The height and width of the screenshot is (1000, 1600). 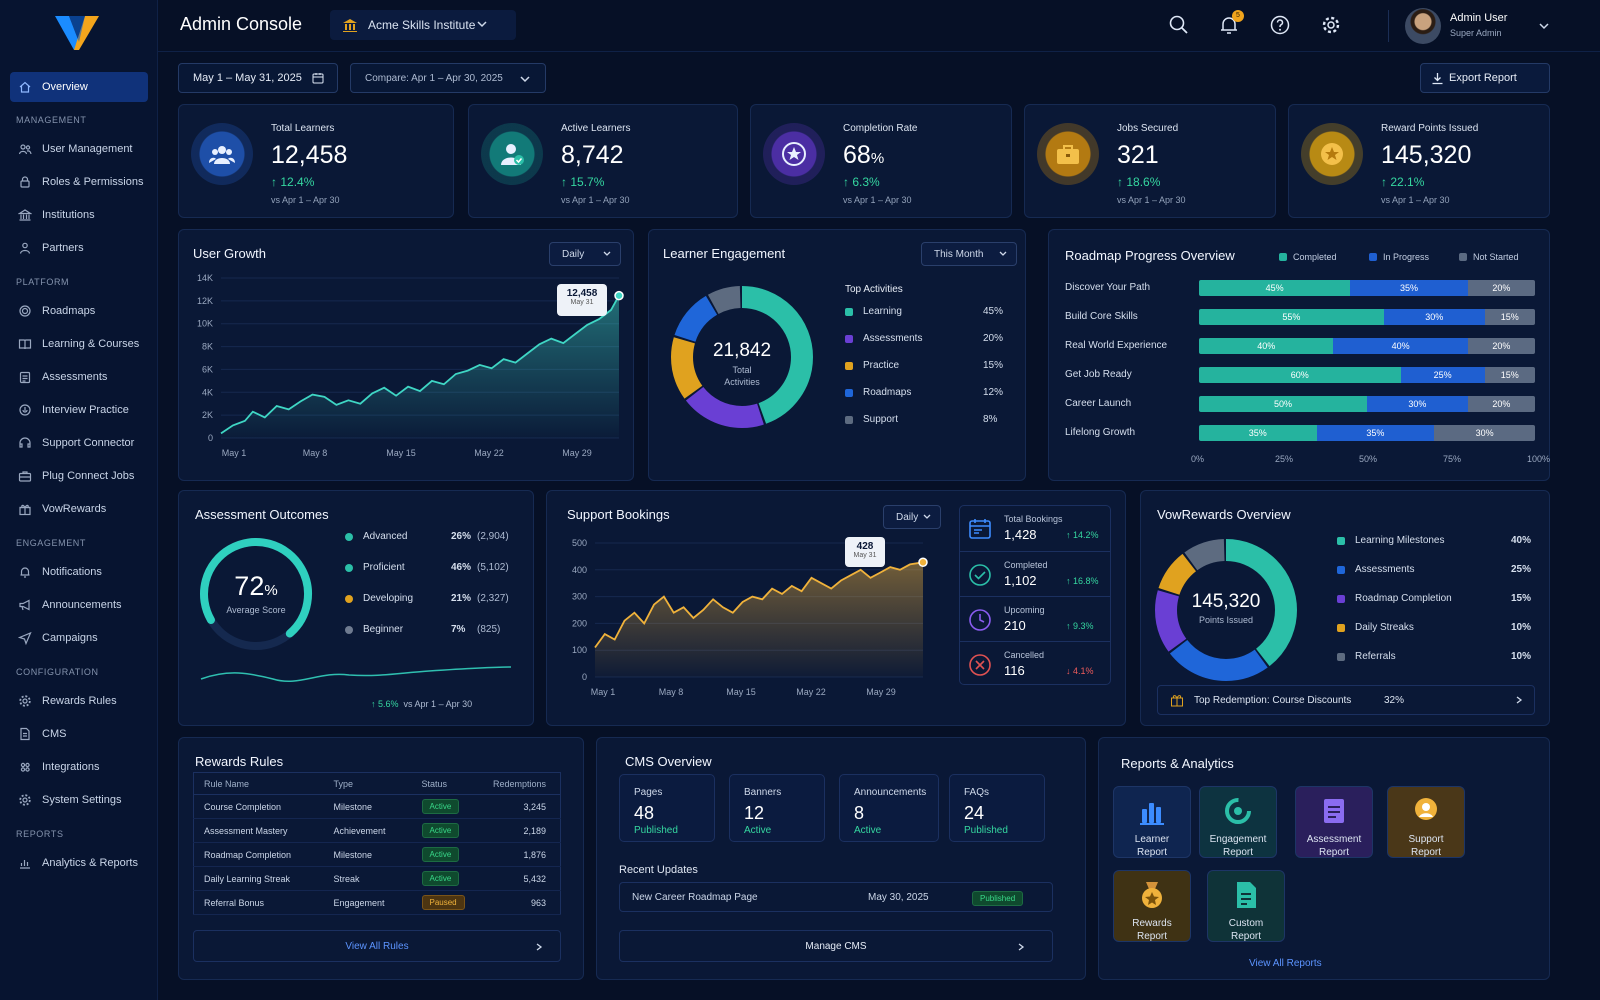 What do you see at coordinates (596, 128) in the screenshot?
I see `kpi-label: Active Learners` at bounding box center [596, 128].